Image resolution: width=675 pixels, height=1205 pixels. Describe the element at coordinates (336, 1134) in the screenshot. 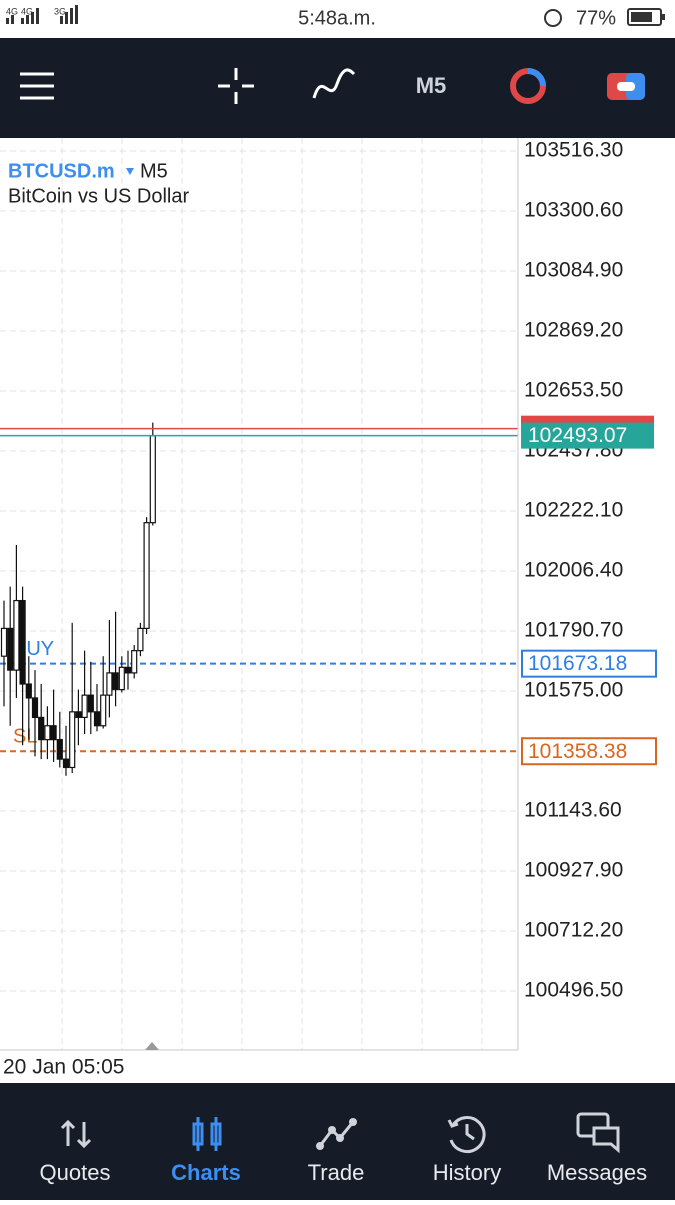

I see `trade-icon` at that location.